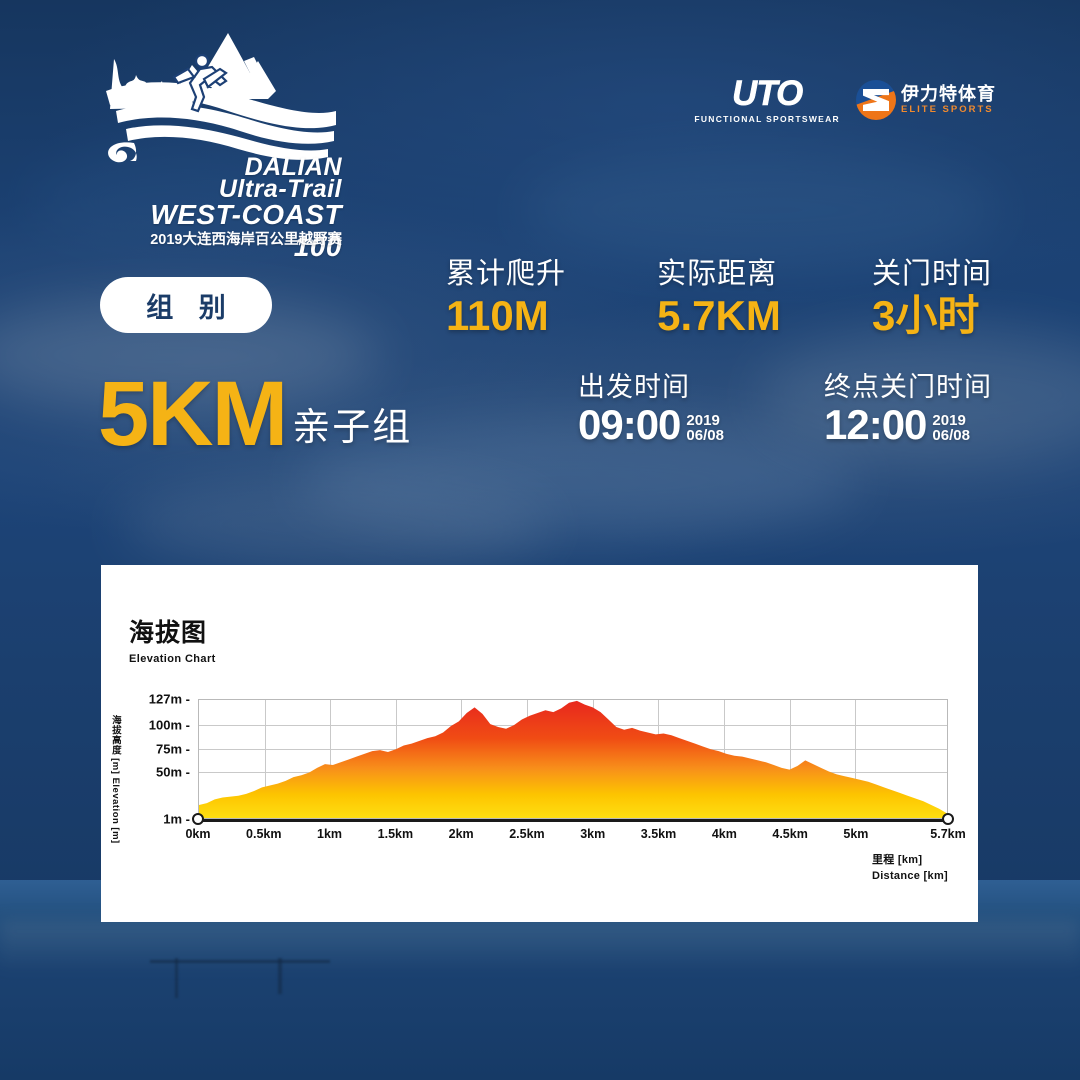 The height and width of the screenshot is (1080, 1080). I want to click on y-tick-label: 100m, so click(173, 724).